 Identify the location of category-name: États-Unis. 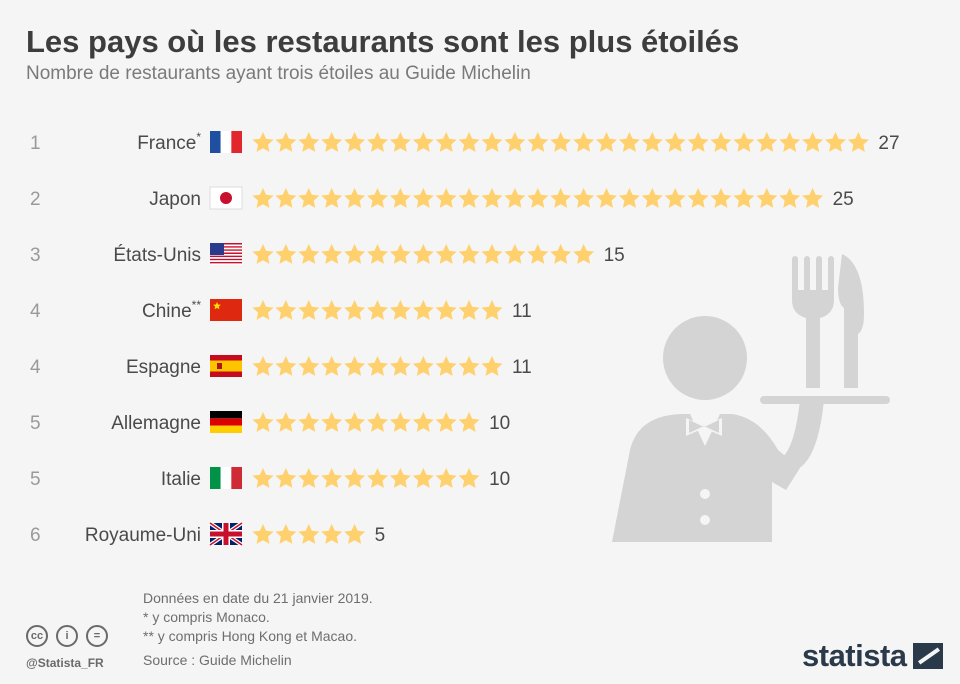
(157, 255).